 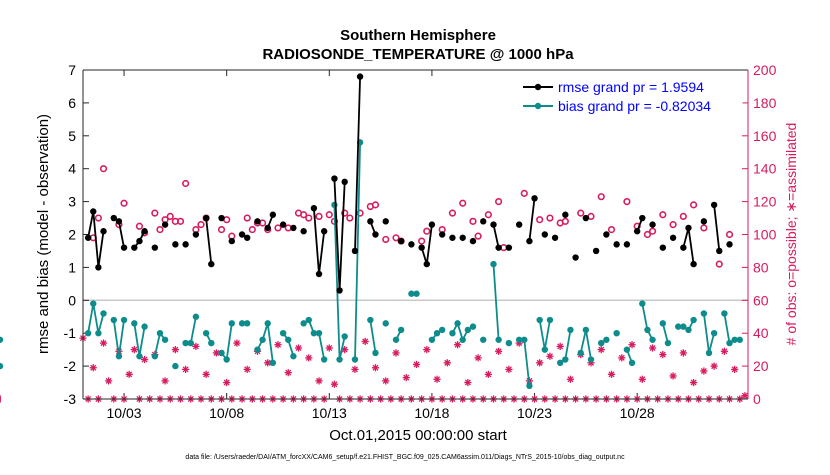 I want to click on y-tick-label: 5, so click(x=72, y=136).